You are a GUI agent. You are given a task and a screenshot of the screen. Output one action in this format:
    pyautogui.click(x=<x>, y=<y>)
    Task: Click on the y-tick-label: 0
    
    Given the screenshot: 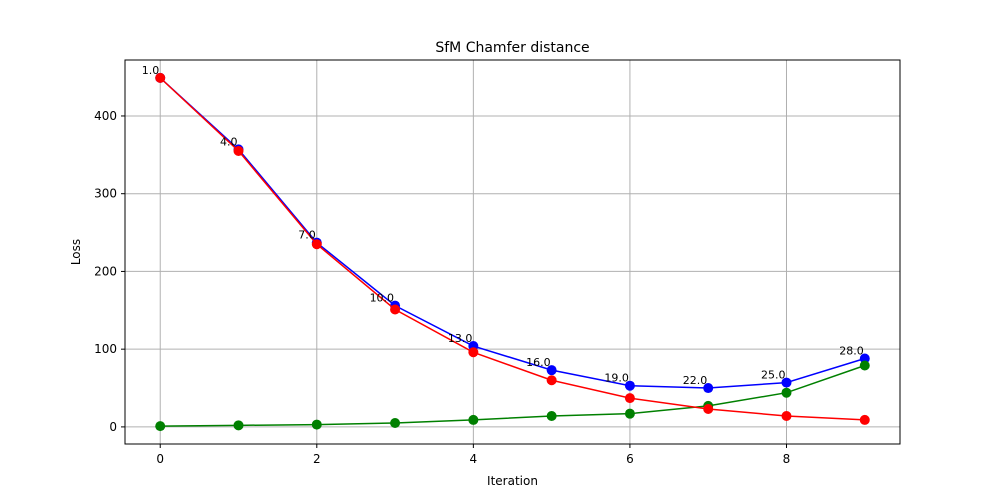 What is the action you would take?
    pyautogui.click(x=113, y=427)
    